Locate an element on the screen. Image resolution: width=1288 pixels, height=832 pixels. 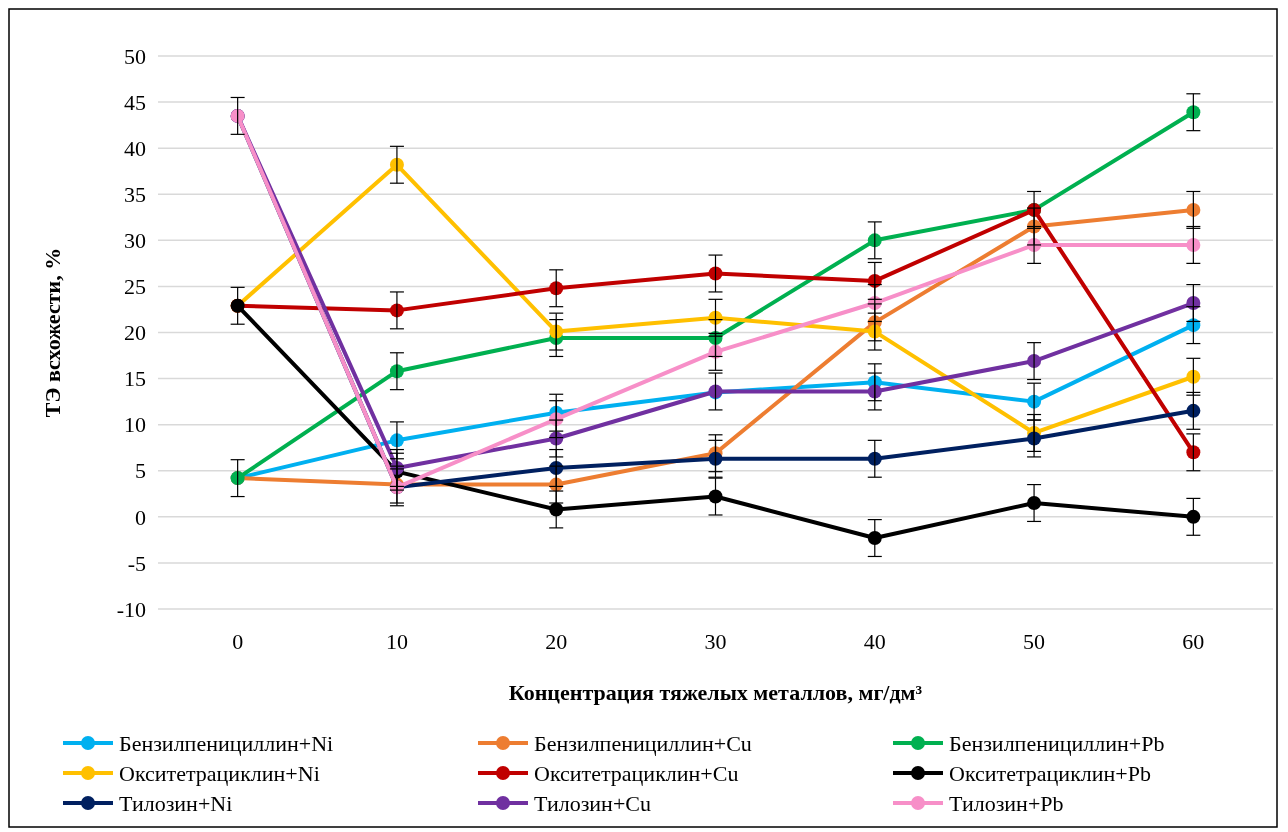
legend-label: Бензилпенициллин+Cu is located at coordinates (643, 743).